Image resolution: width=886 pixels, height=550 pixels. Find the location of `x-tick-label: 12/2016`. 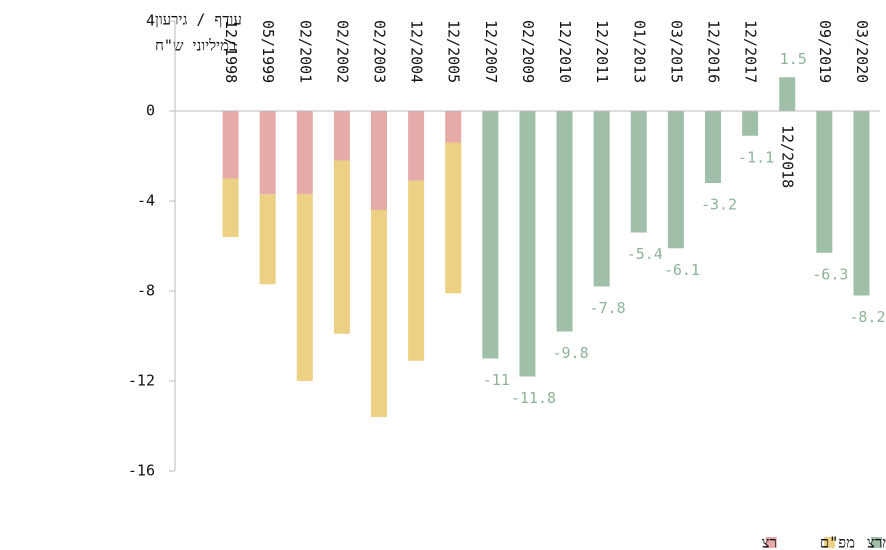

x-tick-label: 12/2016 is located at coordinates (714, 51).